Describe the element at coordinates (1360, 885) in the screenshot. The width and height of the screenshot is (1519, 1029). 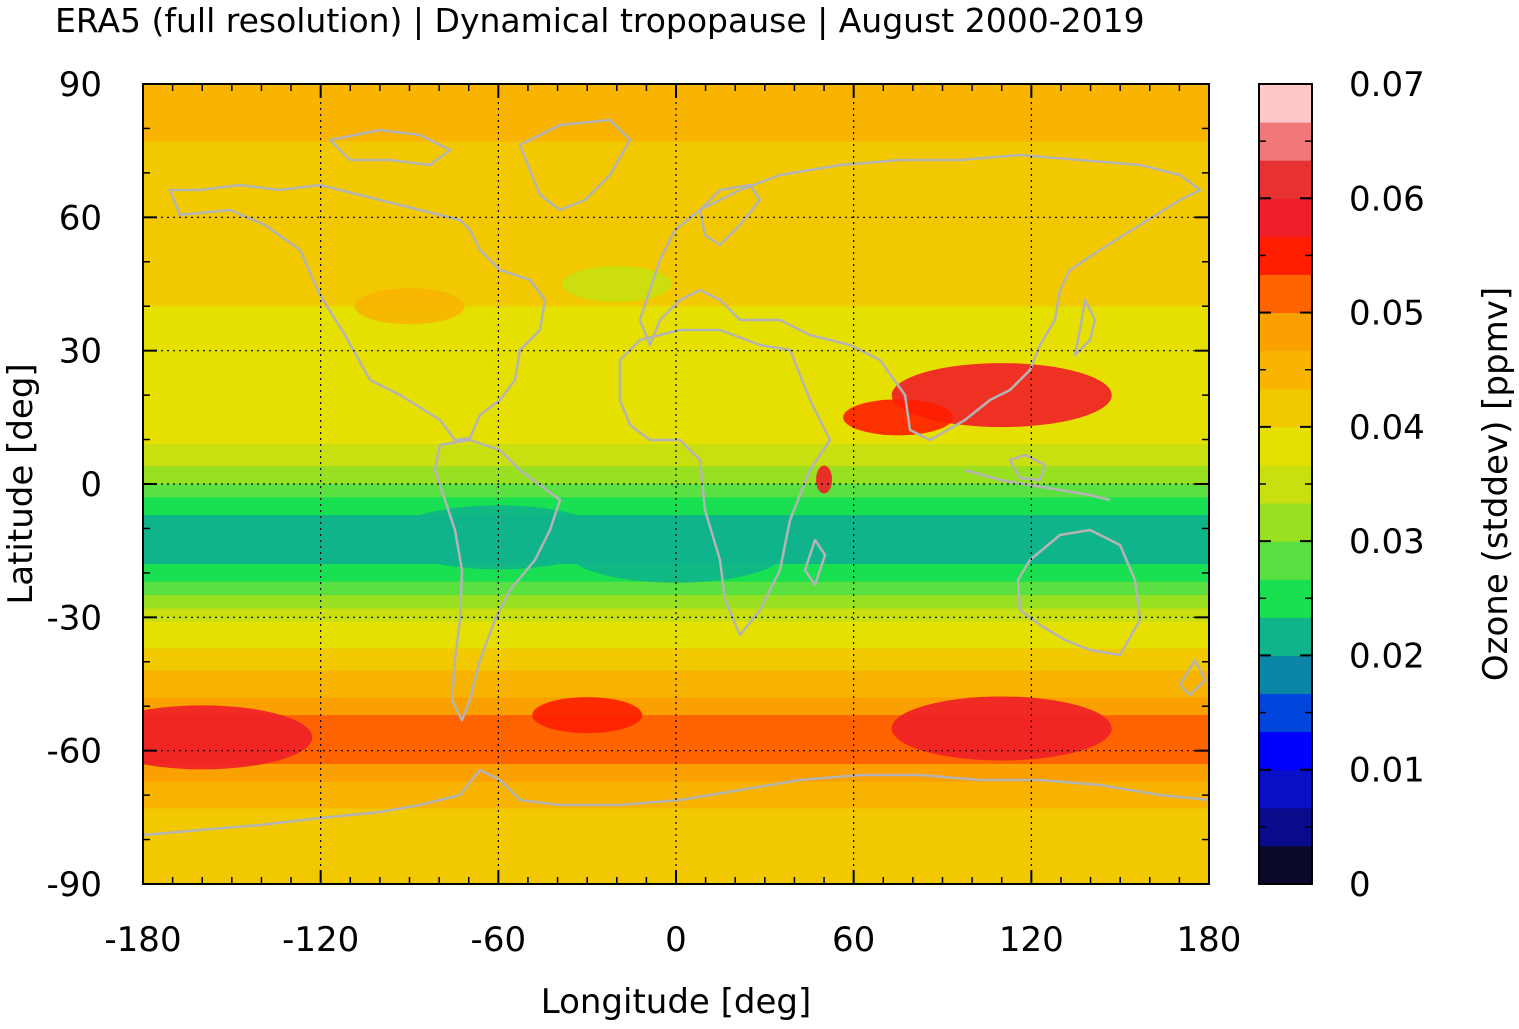
I see `colorbar-tick-label: 0` at that location.